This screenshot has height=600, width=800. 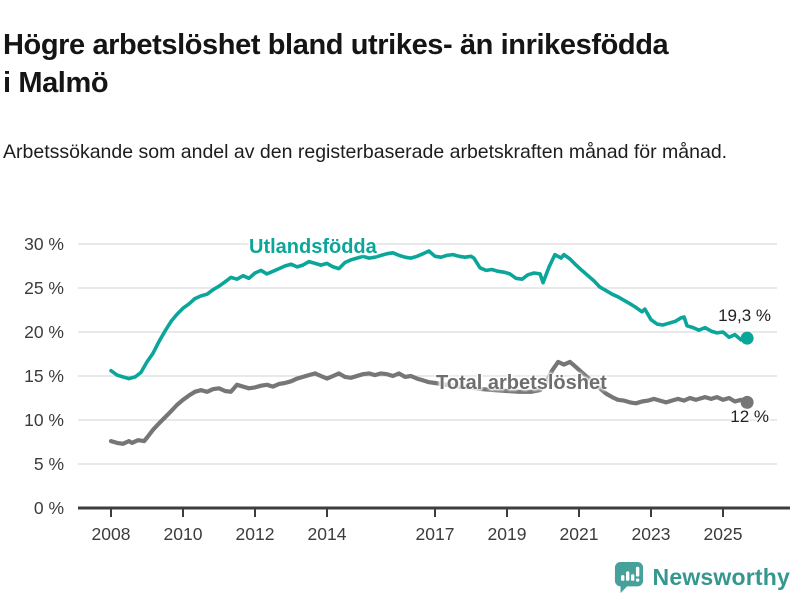 What do you see at coordinates (111, 534) in the screenshot?
I see `x-tick-label: 2008` at bounding box center [111, 534].